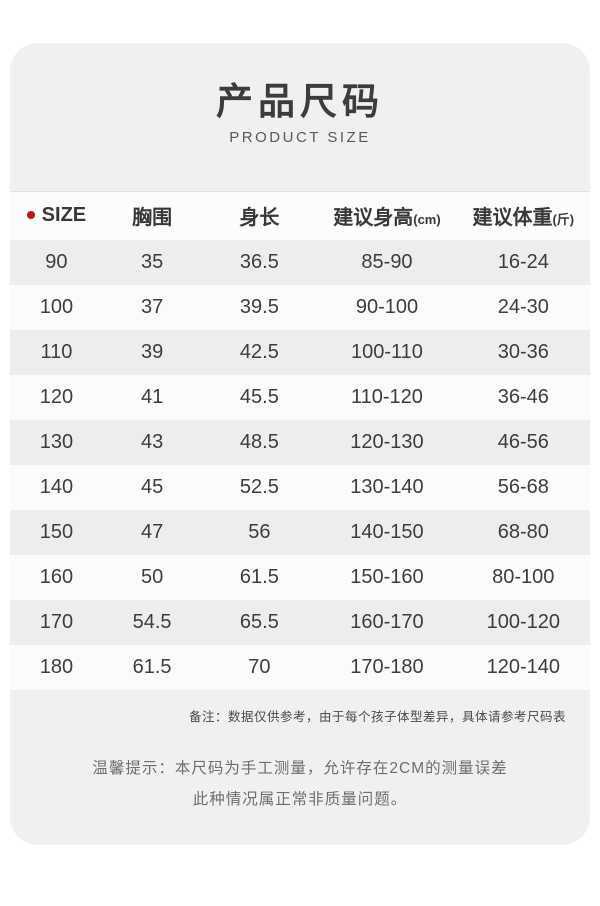  I want to click on table-cell: 68-80, so click(523, 531).